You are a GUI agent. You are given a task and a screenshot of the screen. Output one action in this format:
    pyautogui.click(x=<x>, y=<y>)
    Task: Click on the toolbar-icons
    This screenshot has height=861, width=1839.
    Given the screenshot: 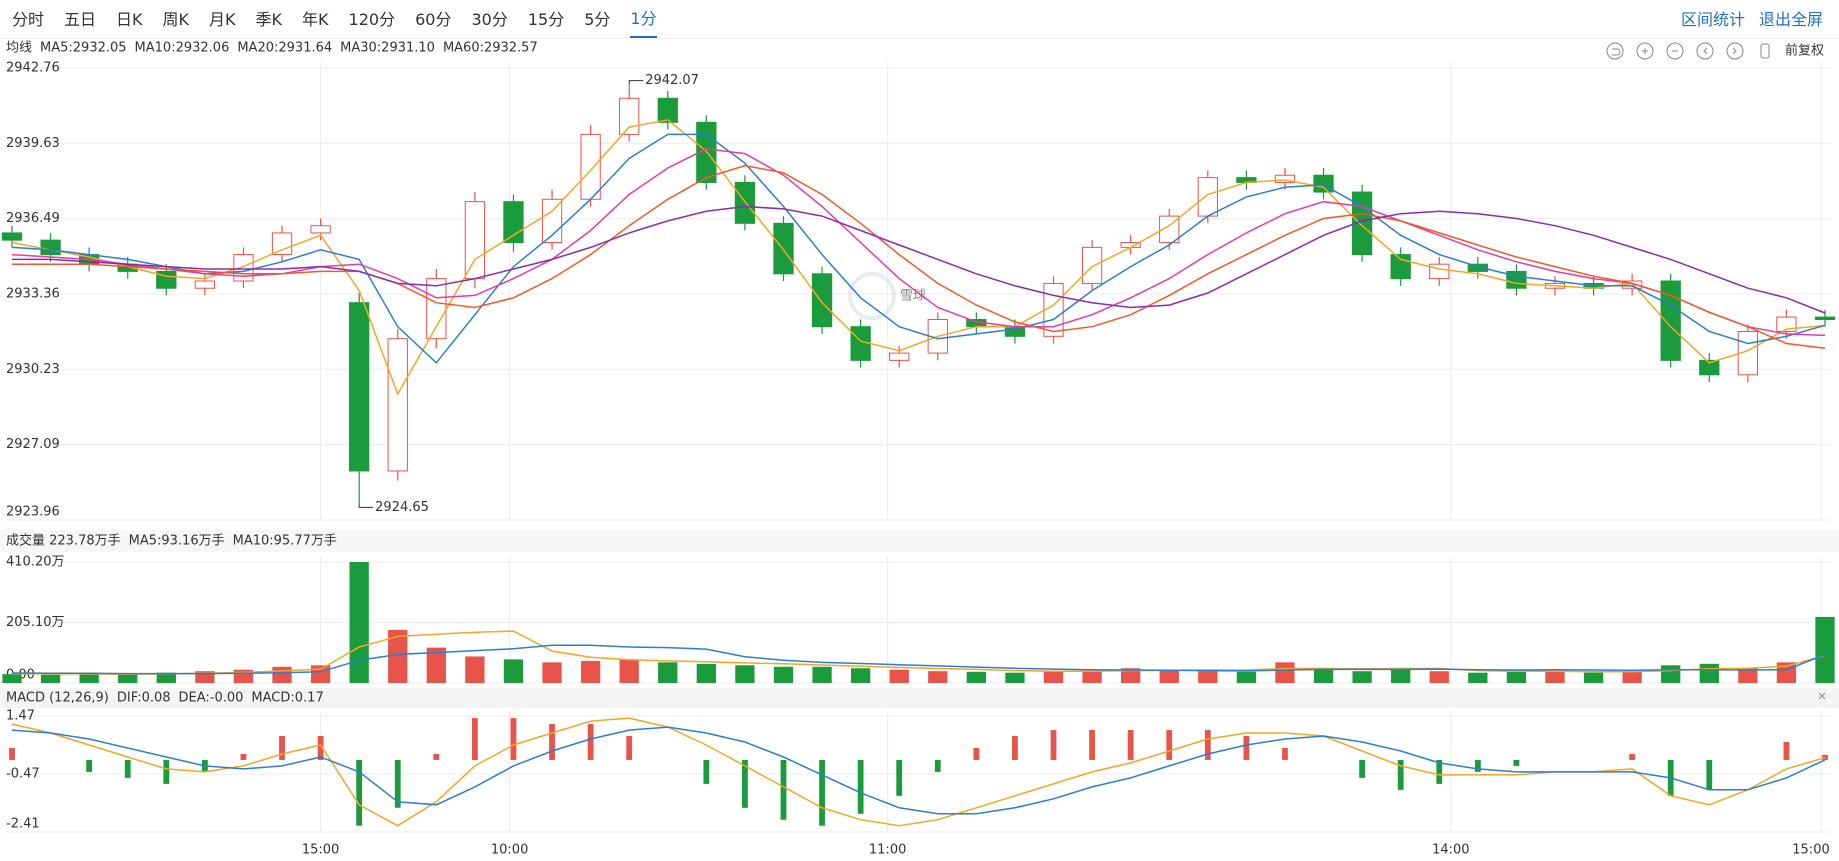 What is the action you would take?
    pyautogui.click(x=1716, y=371)
    